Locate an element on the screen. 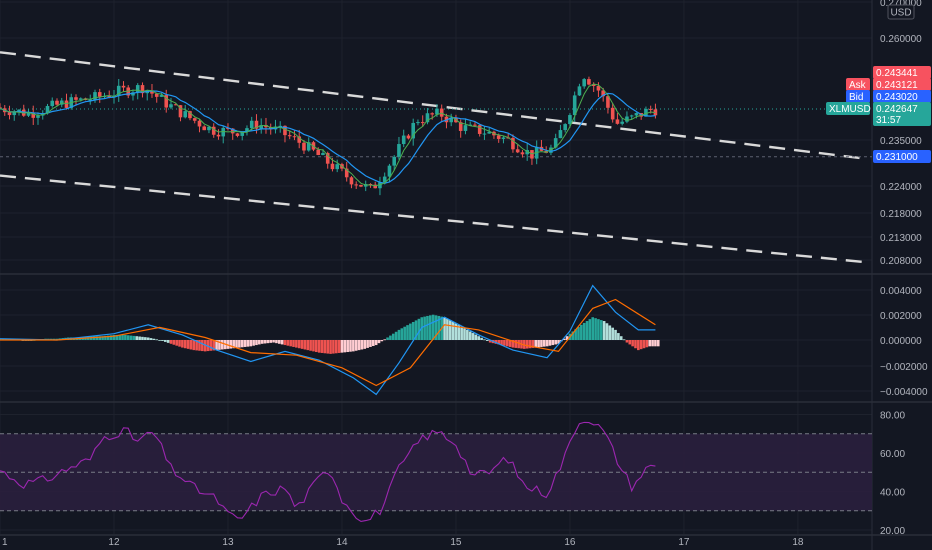 This screenshot has width=932, height=550. time-tick-label: 1 is located at coordinates (5, 542).